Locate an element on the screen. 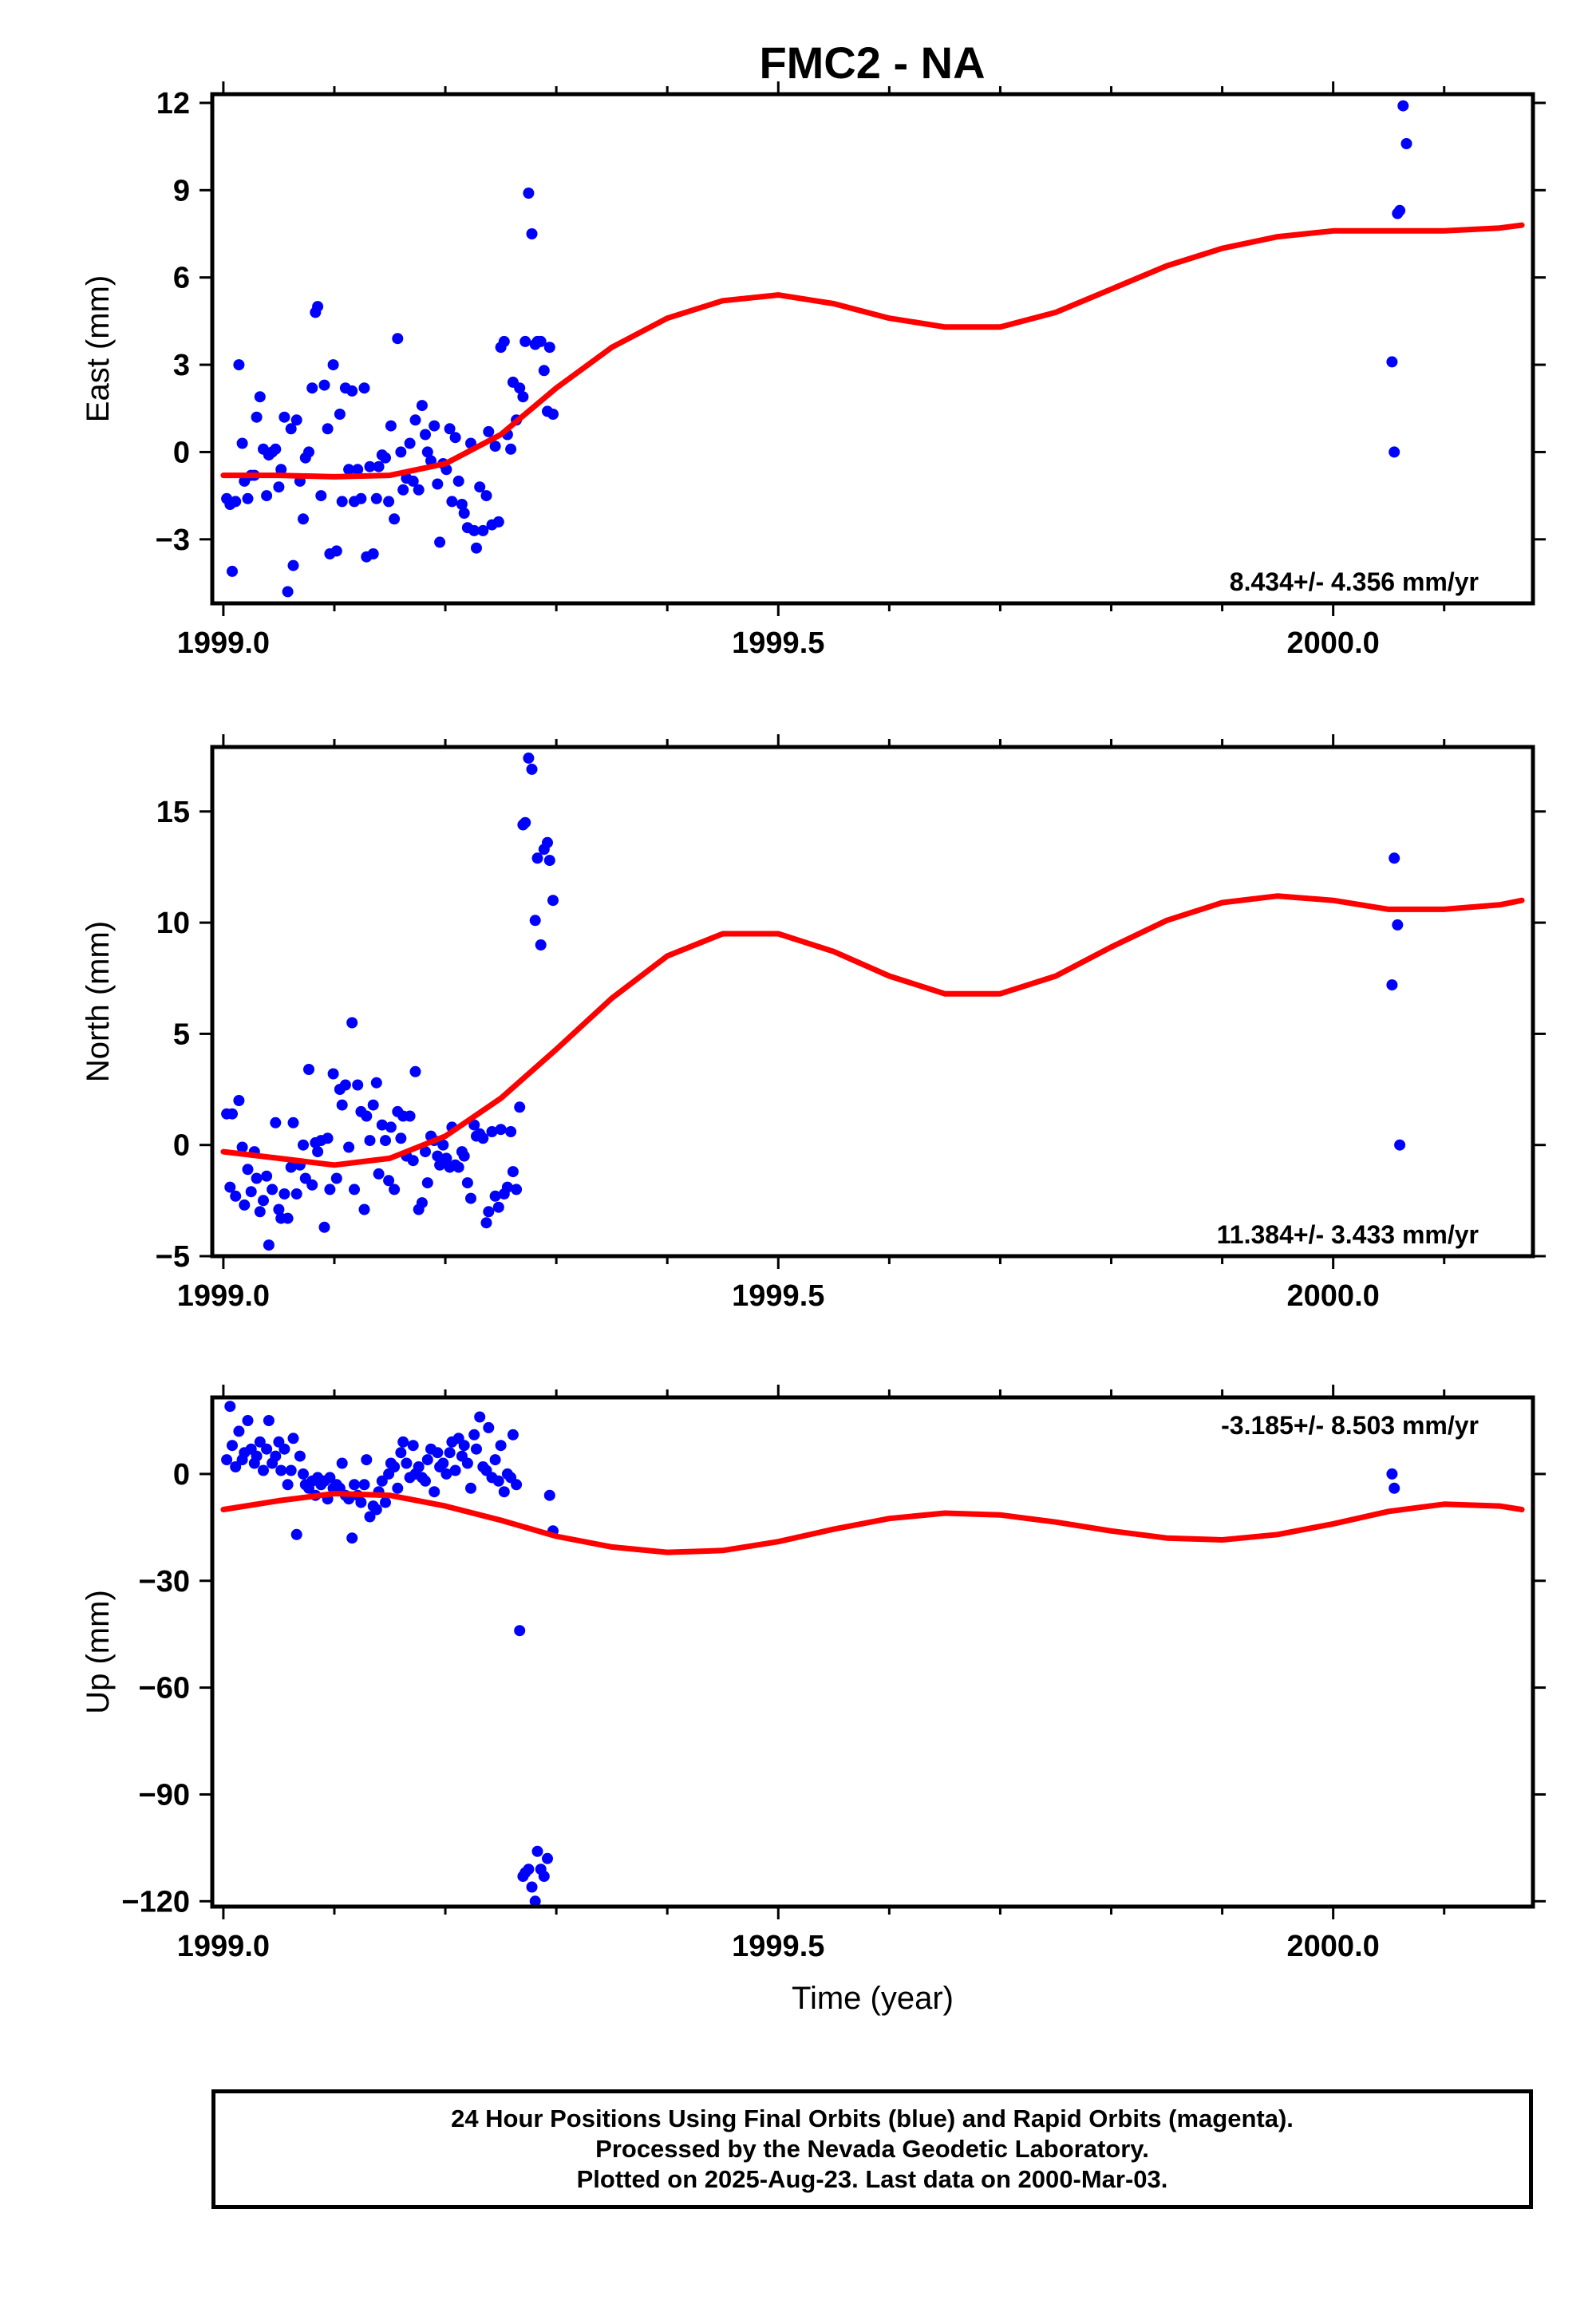 The image size is (1596, 2316). y-tick-label: −5 is located at coordinates (173, 1257).